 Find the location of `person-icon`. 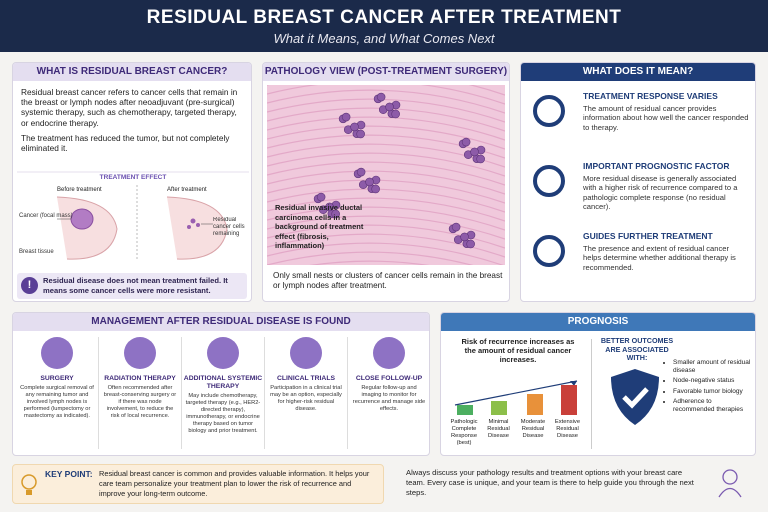

person-icon is located at coordinates (730, 483).